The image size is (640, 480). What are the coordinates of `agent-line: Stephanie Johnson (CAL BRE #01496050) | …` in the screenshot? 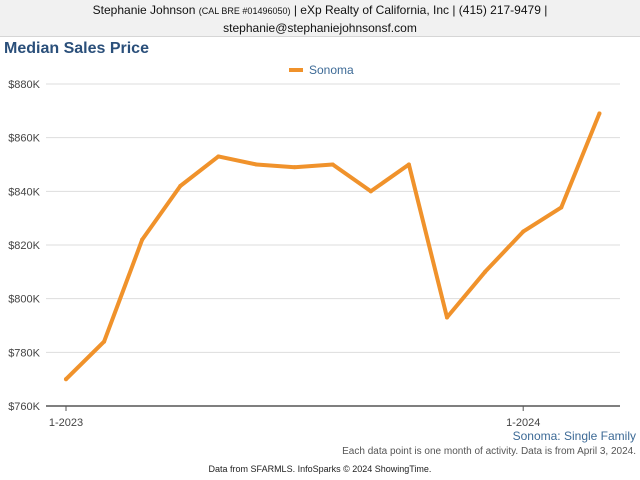 It's located at (320, 10).